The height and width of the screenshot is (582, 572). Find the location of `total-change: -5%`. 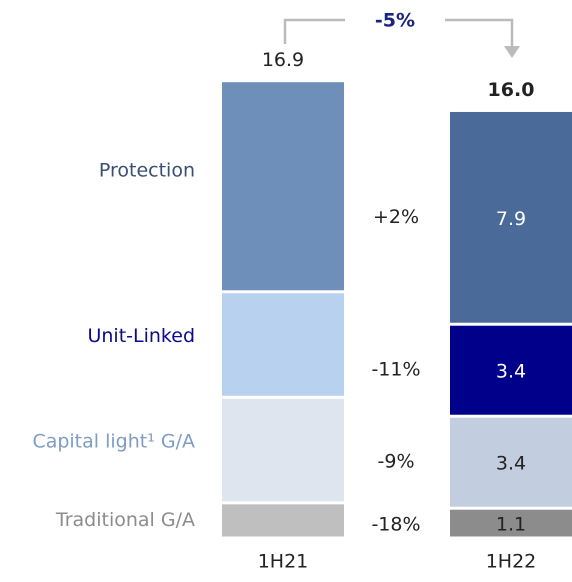

total-change: -5% is located at coordinates (395, 21).